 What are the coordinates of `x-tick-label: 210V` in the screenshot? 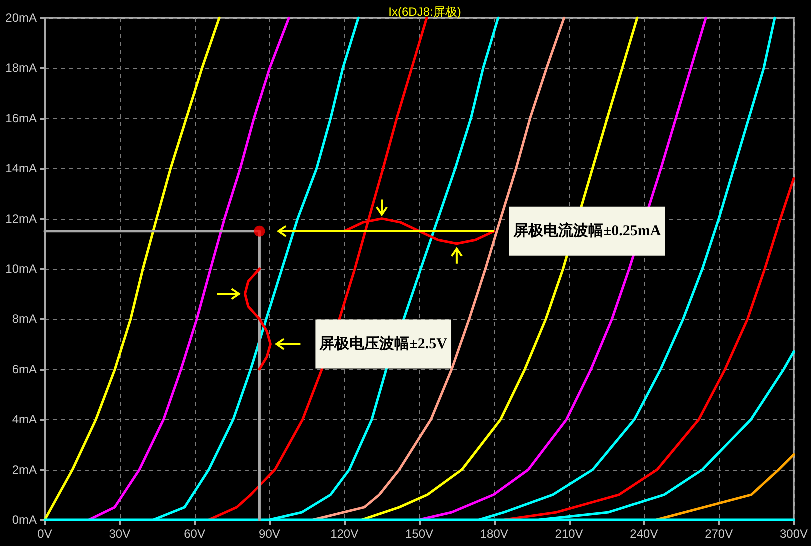 It's located at (569, 534).